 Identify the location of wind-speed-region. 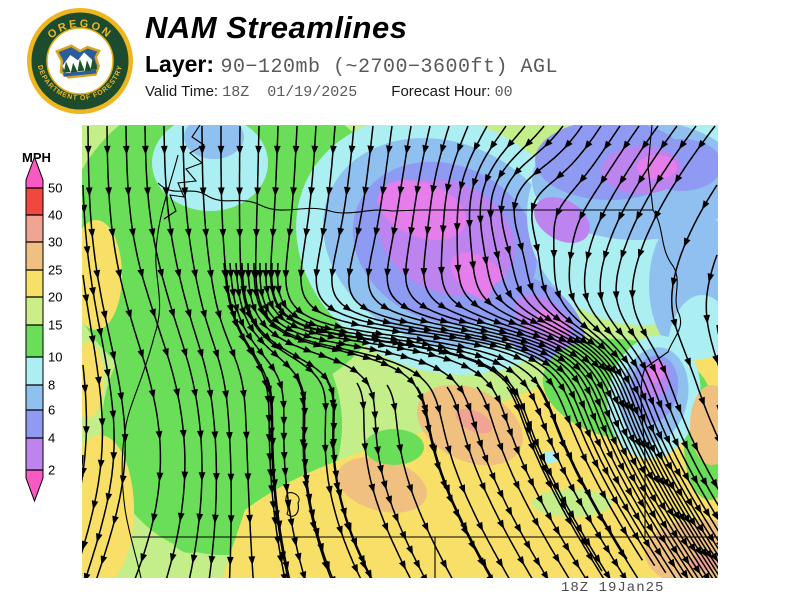
(572, 503).